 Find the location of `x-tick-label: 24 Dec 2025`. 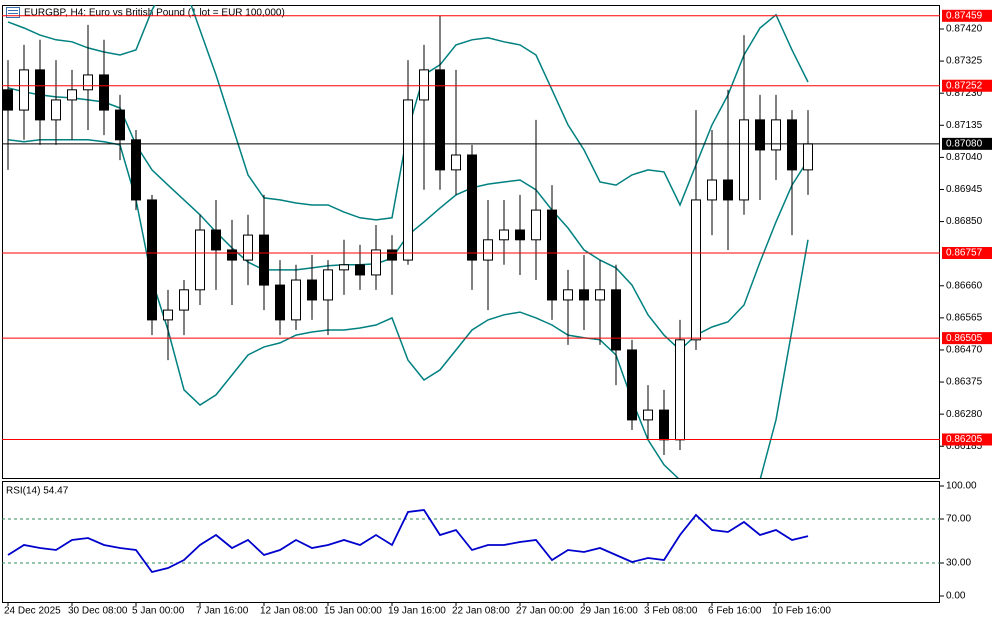

x-tick-label: 24 Dec 2025 is located at coordinates (32, 611).